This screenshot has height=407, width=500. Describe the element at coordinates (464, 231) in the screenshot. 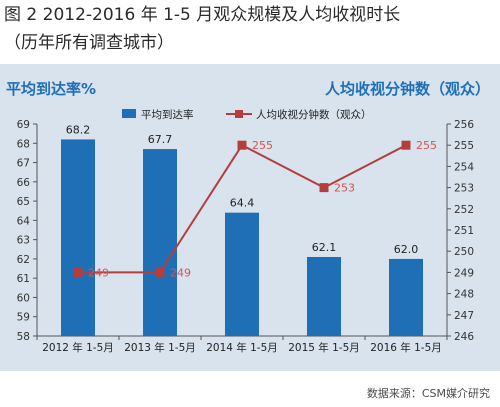

I see `right-tick-label: 251` at that location.